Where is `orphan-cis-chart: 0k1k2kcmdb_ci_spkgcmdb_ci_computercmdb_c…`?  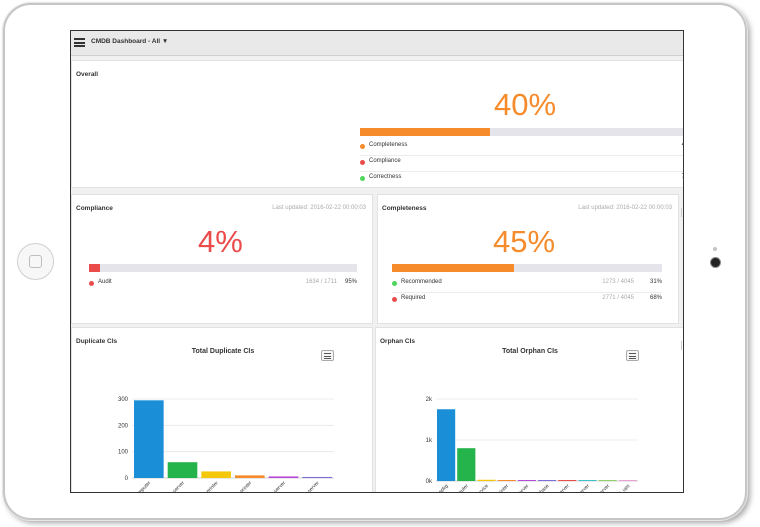
orphan-cis-chart: 0k1k2kcmdb_ci_spkgcmdb_ci_computercmdb_c… is located at coordinates (530, 444).